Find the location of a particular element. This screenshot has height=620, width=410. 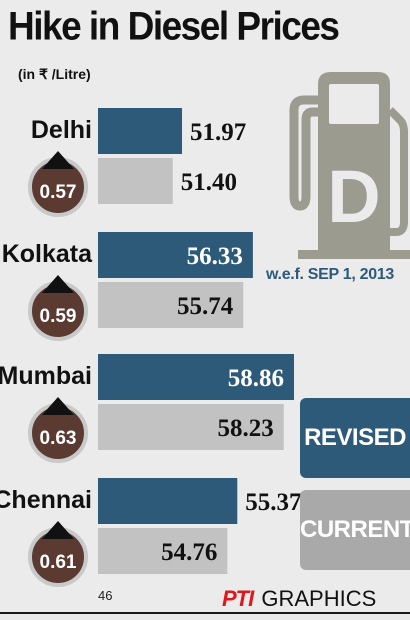

unit-label: (in ₹ /Litre) is located at coordinates (54, 74).